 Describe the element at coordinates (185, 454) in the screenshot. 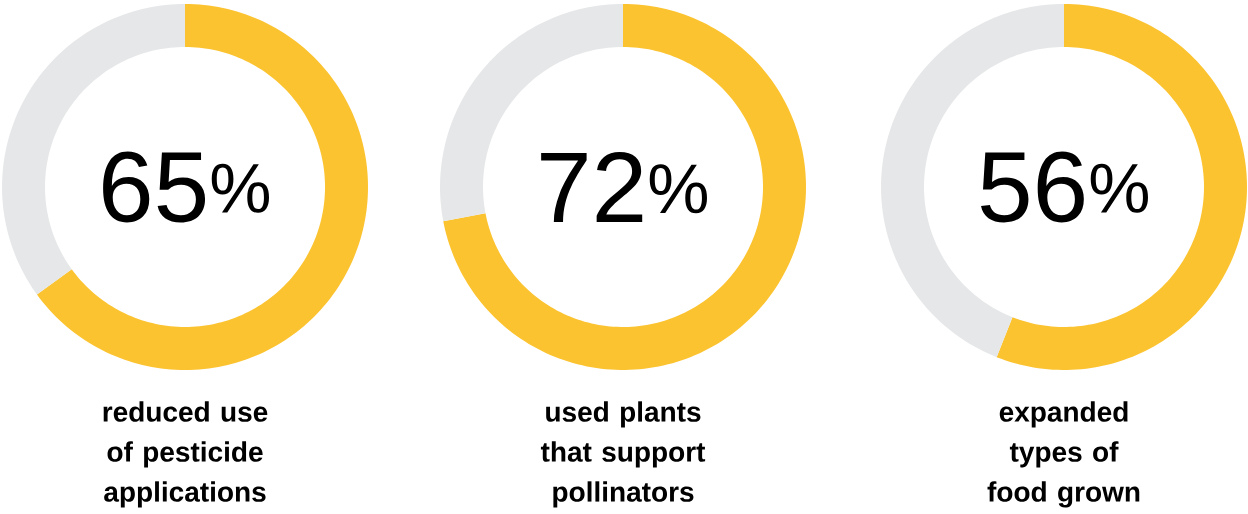

I see `text: reduced use of pesticide applications` at that location.